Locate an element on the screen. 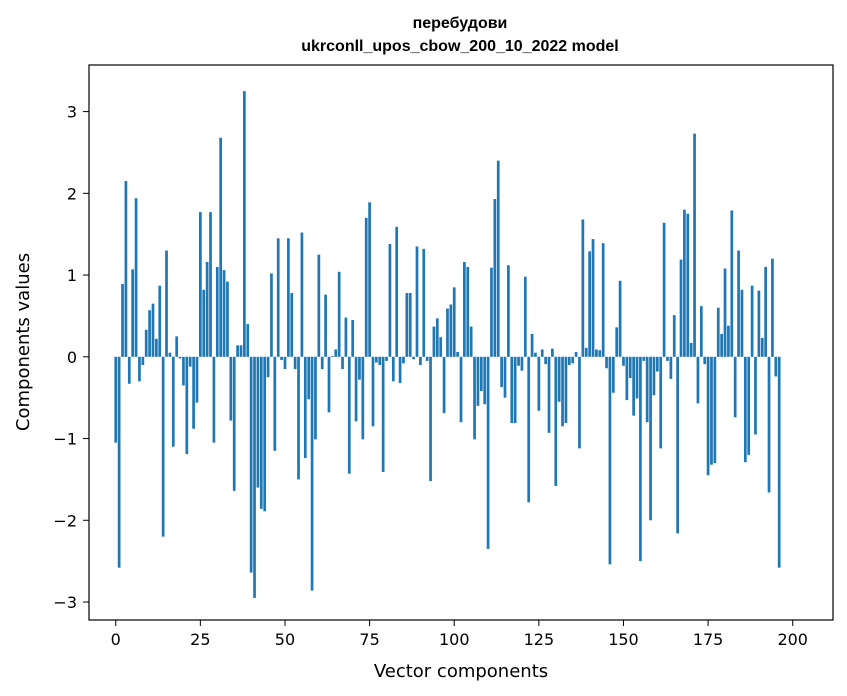  x-tick-label: 125 is located at coordinates (539, 639).